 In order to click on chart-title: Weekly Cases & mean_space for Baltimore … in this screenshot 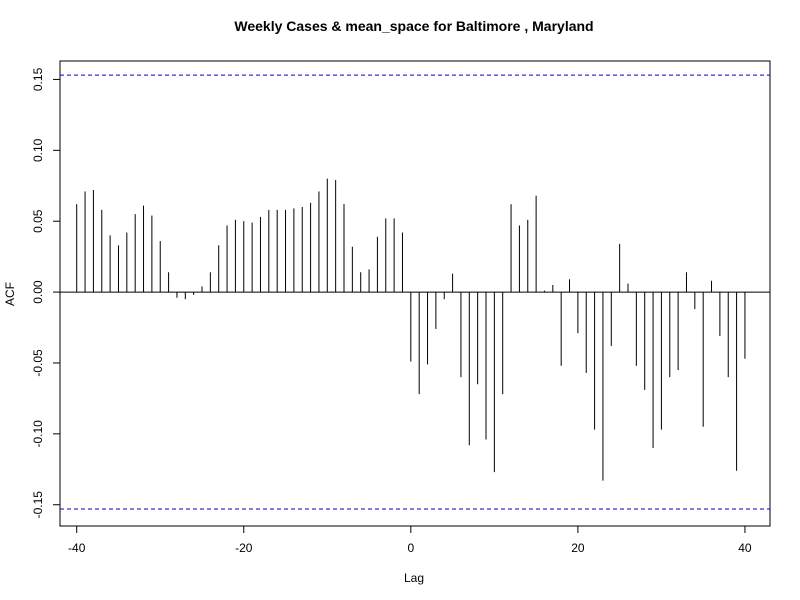, I will do `click(413, 26)`.